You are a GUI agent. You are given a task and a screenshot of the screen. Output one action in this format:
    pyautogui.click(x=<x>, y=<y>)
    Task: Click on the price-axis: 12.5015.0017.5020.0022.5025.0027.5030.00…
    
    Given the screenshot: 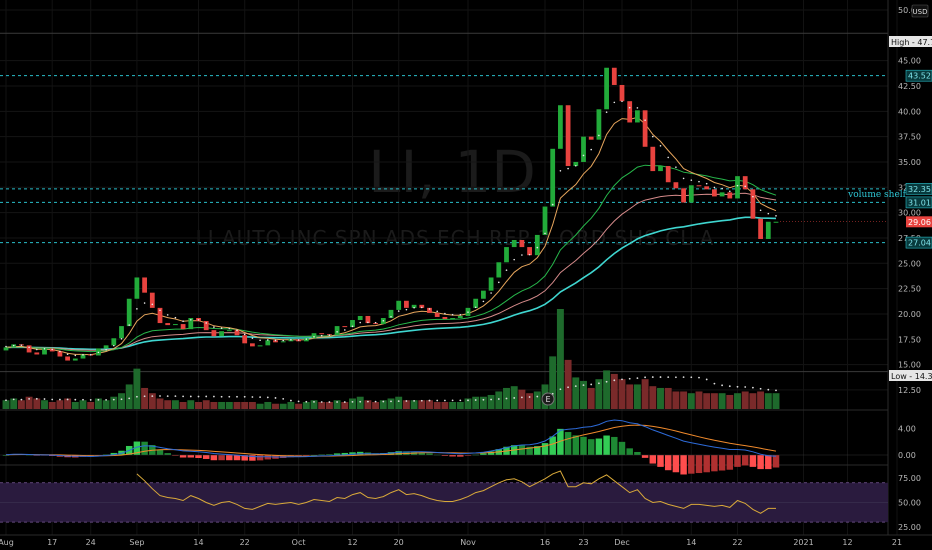 What is the action you would take?
    pyautogui.click(x=909, y=269)
    